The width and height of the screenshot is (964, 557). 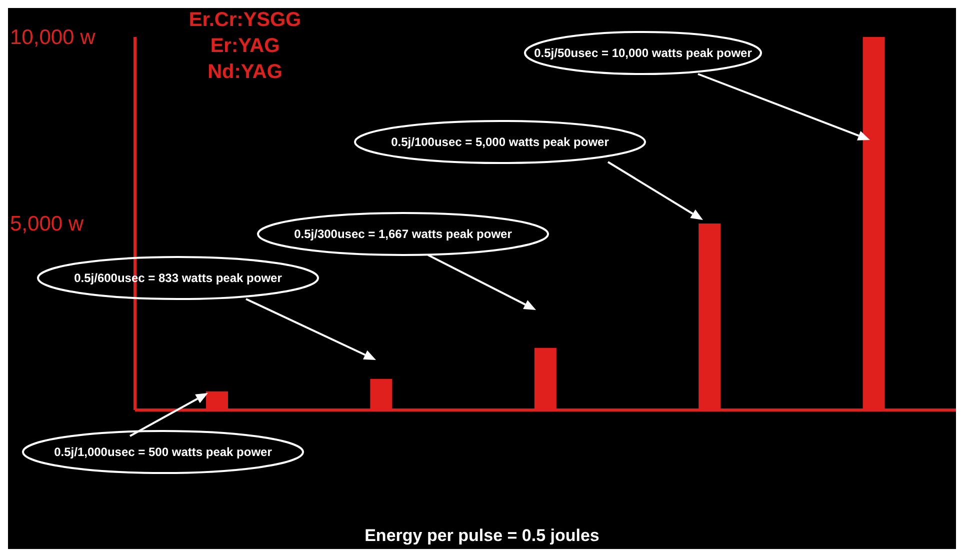 I want to click on annotation: 0.5j/300usec = 1,667 watts peak power, so click(x=403, y=234).